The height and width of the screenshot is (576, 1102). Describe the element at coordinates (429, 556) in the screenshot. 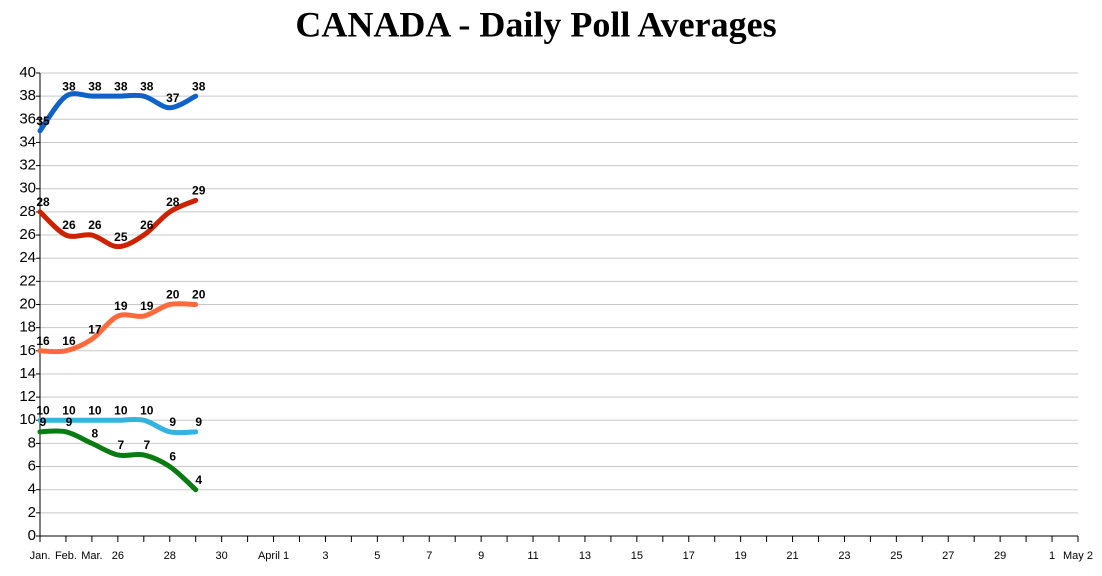

I see `x-tick-label: 7` at that location.